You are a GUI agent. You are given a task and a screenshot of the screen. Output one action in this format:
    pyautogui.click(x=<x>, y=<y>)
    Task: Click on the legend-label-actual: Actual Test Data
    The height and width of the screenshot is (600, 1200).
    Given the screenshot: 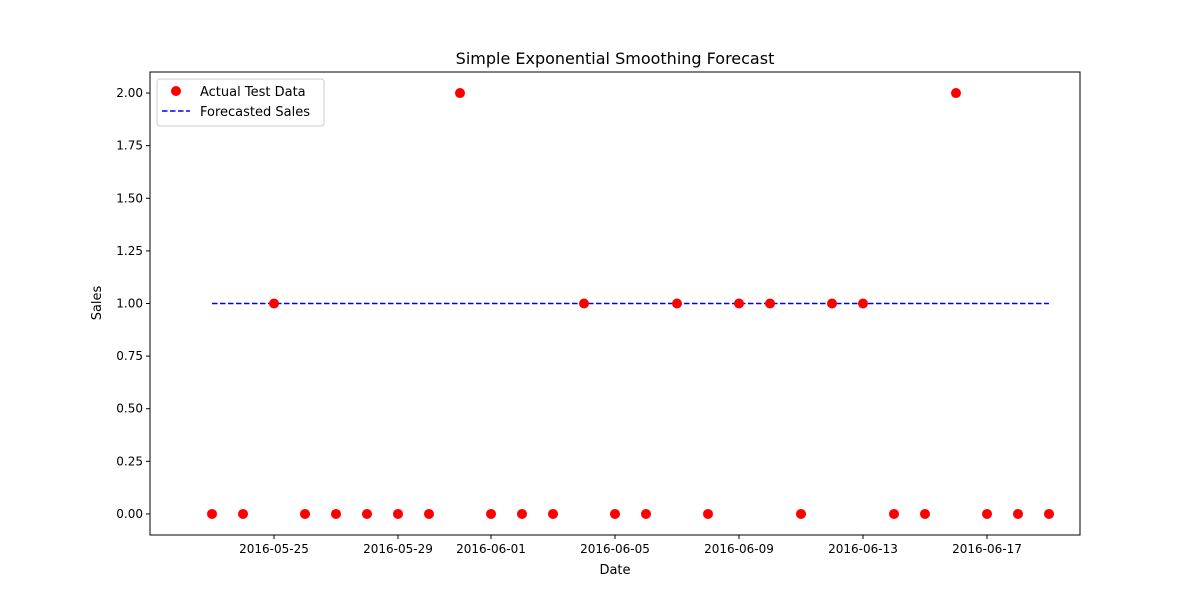 What is the action you would take?
    pyautogui.click(x=253, y=92)
    